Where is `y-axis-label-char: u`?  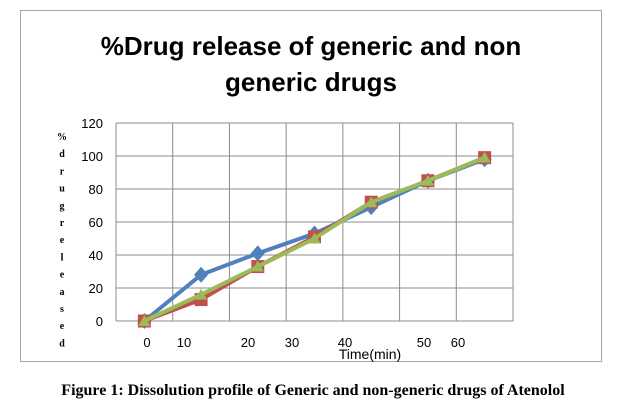
y-axis-label-char: u is located at coordinates (62, 189).